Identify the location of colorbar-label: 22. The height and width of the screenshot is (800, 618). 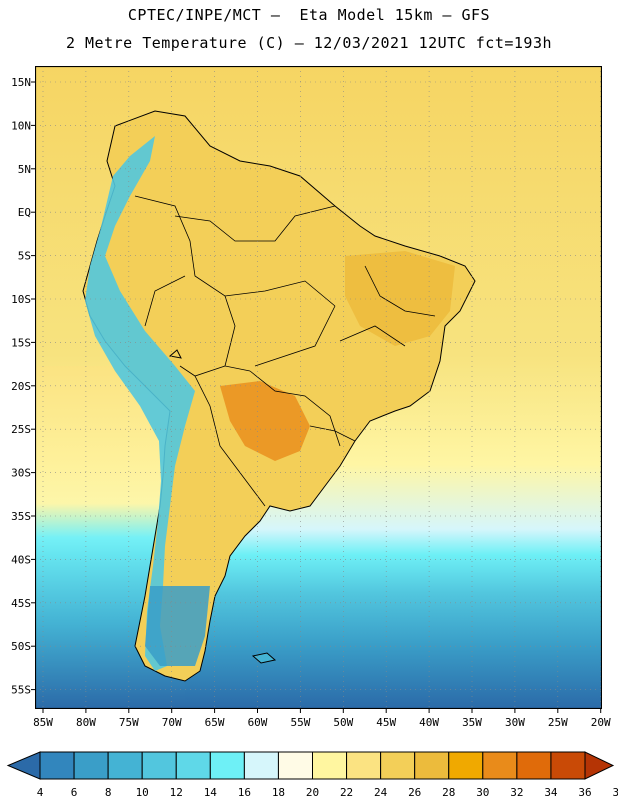
(346, 792).